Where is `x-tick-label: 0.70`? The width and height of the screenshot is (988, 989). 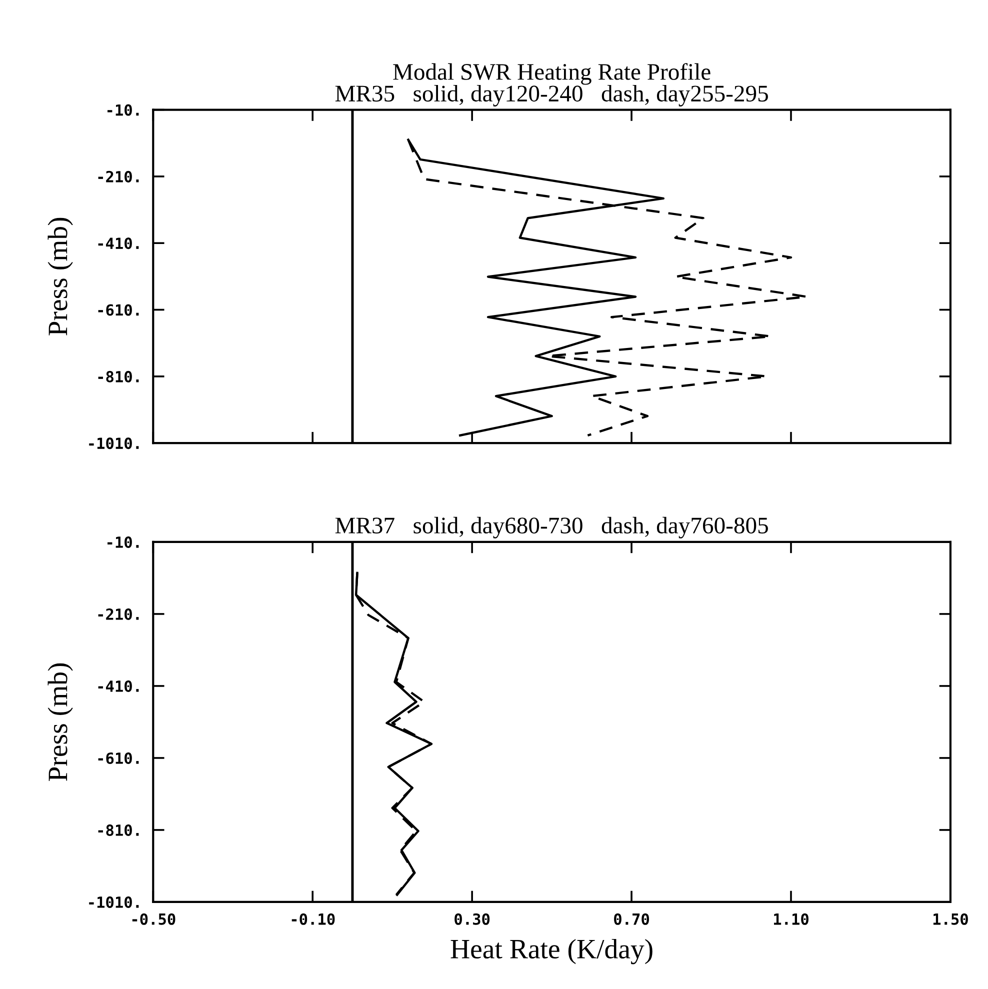 x-tick-label: 0.70 is located at coordinates (632, 919).